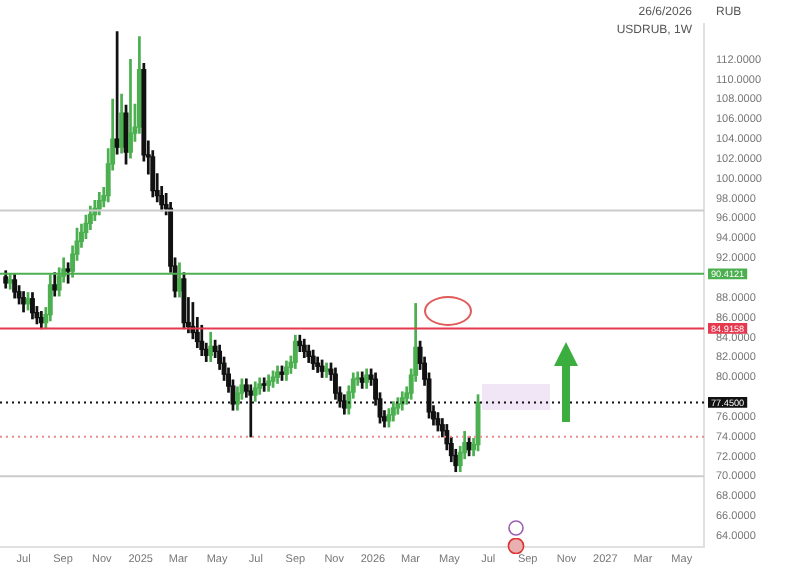 Image resolution: width=800 pixels, height=572 pixels. What do you see at coordinates (264, 384) in the screenshot?
I see `candlestick` at bounding box center [264, 384].